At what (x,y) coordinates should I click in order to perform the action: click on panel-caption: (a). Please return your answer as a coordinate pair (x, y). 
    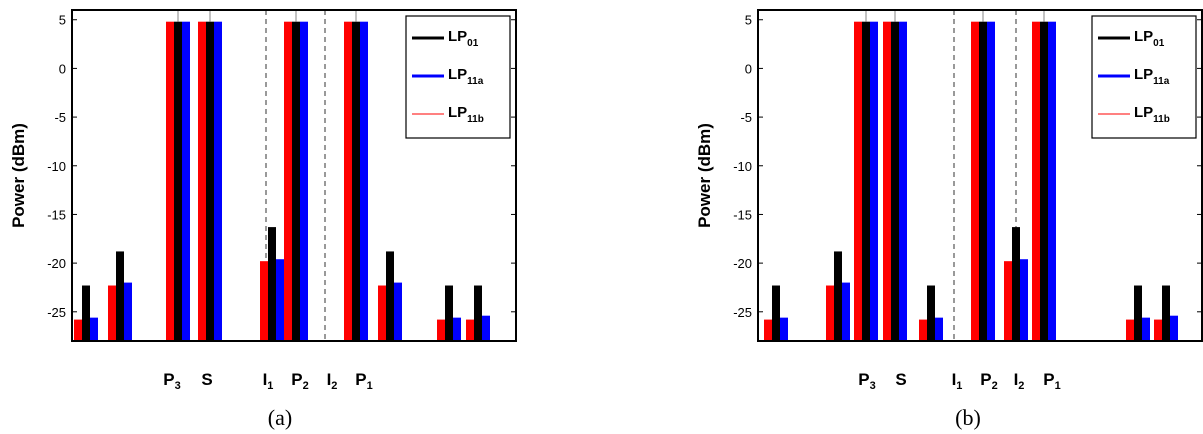
    Looking at the image, I should click on (280, 417).